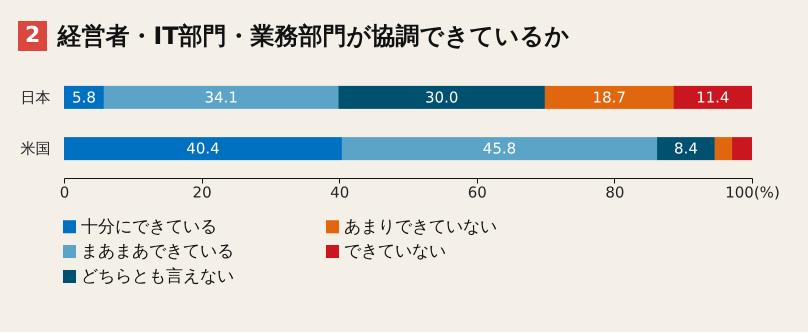  Describe the element at coordinates (84, 97) in the screenshot. I see `data-label: 5.8` at that location.